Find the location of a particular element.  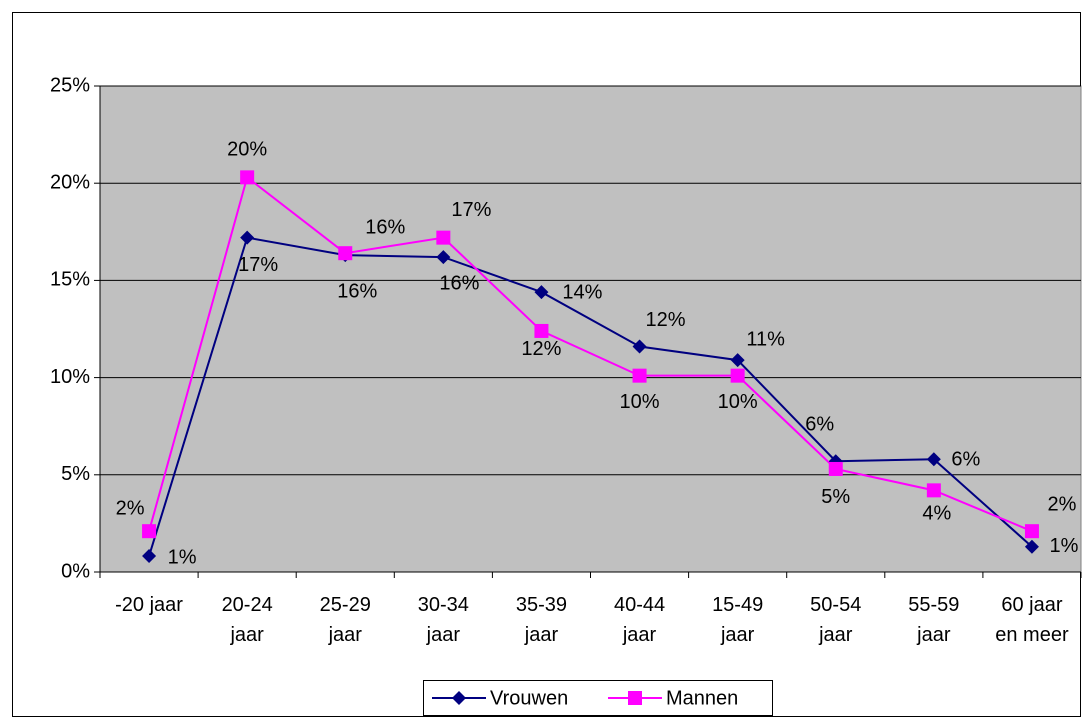

legend-label: Mannen is located at coordinates (702, 698).